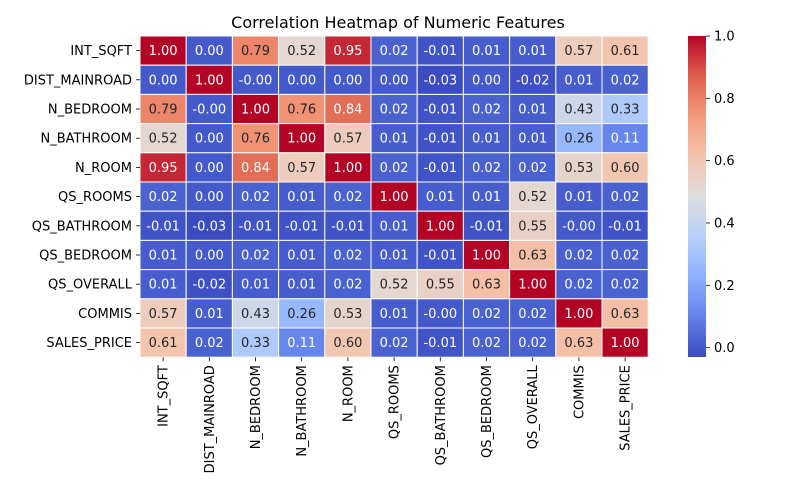  I want to click on colorbar: 0.0 0.2 0.4 0.6 0.8 1.0, so click(711, 193).